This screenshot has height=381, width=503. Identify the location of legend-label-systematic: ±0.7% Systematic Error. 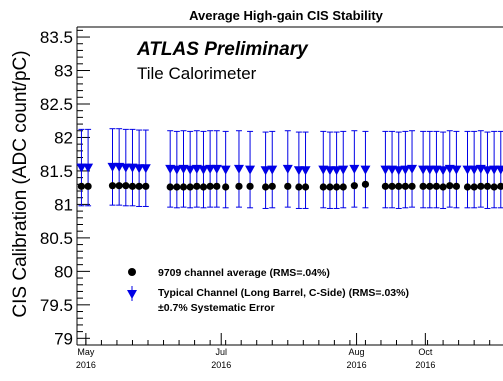
(216, 308).